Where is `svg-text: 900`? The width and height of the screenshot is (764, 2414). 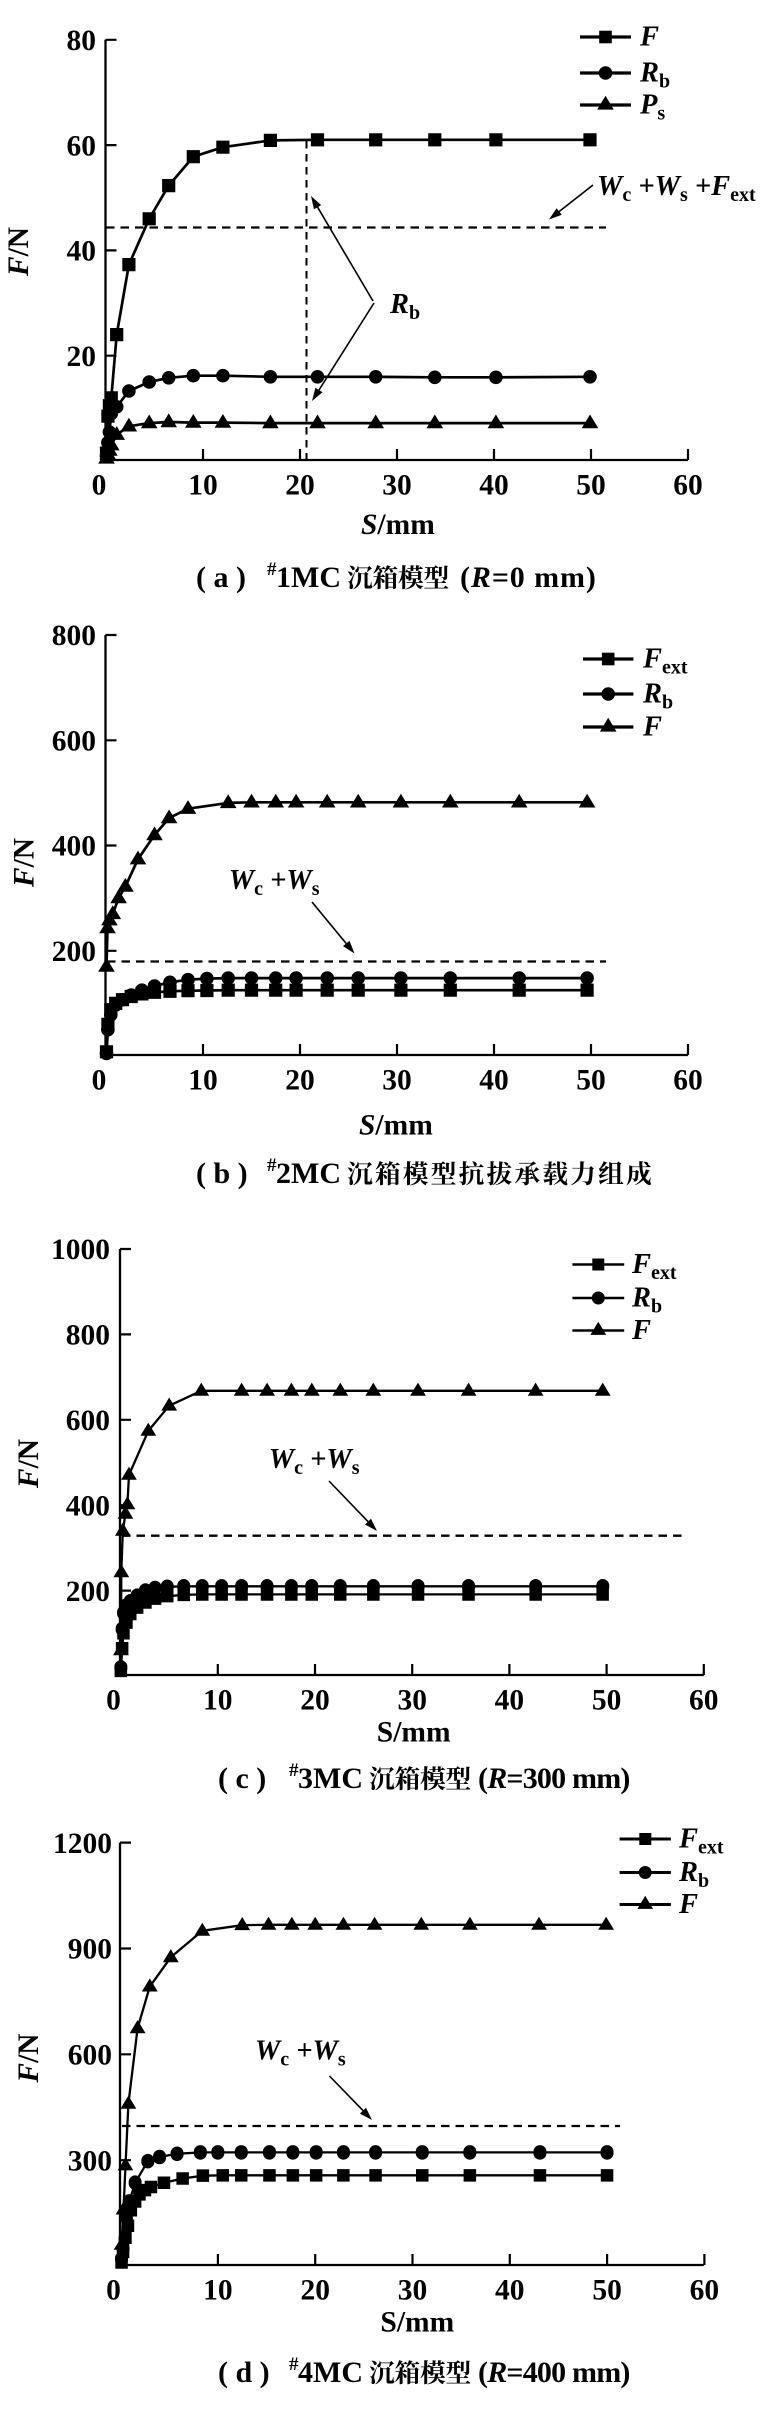 svg-text: 900 is located at coordinates (90, 1950).